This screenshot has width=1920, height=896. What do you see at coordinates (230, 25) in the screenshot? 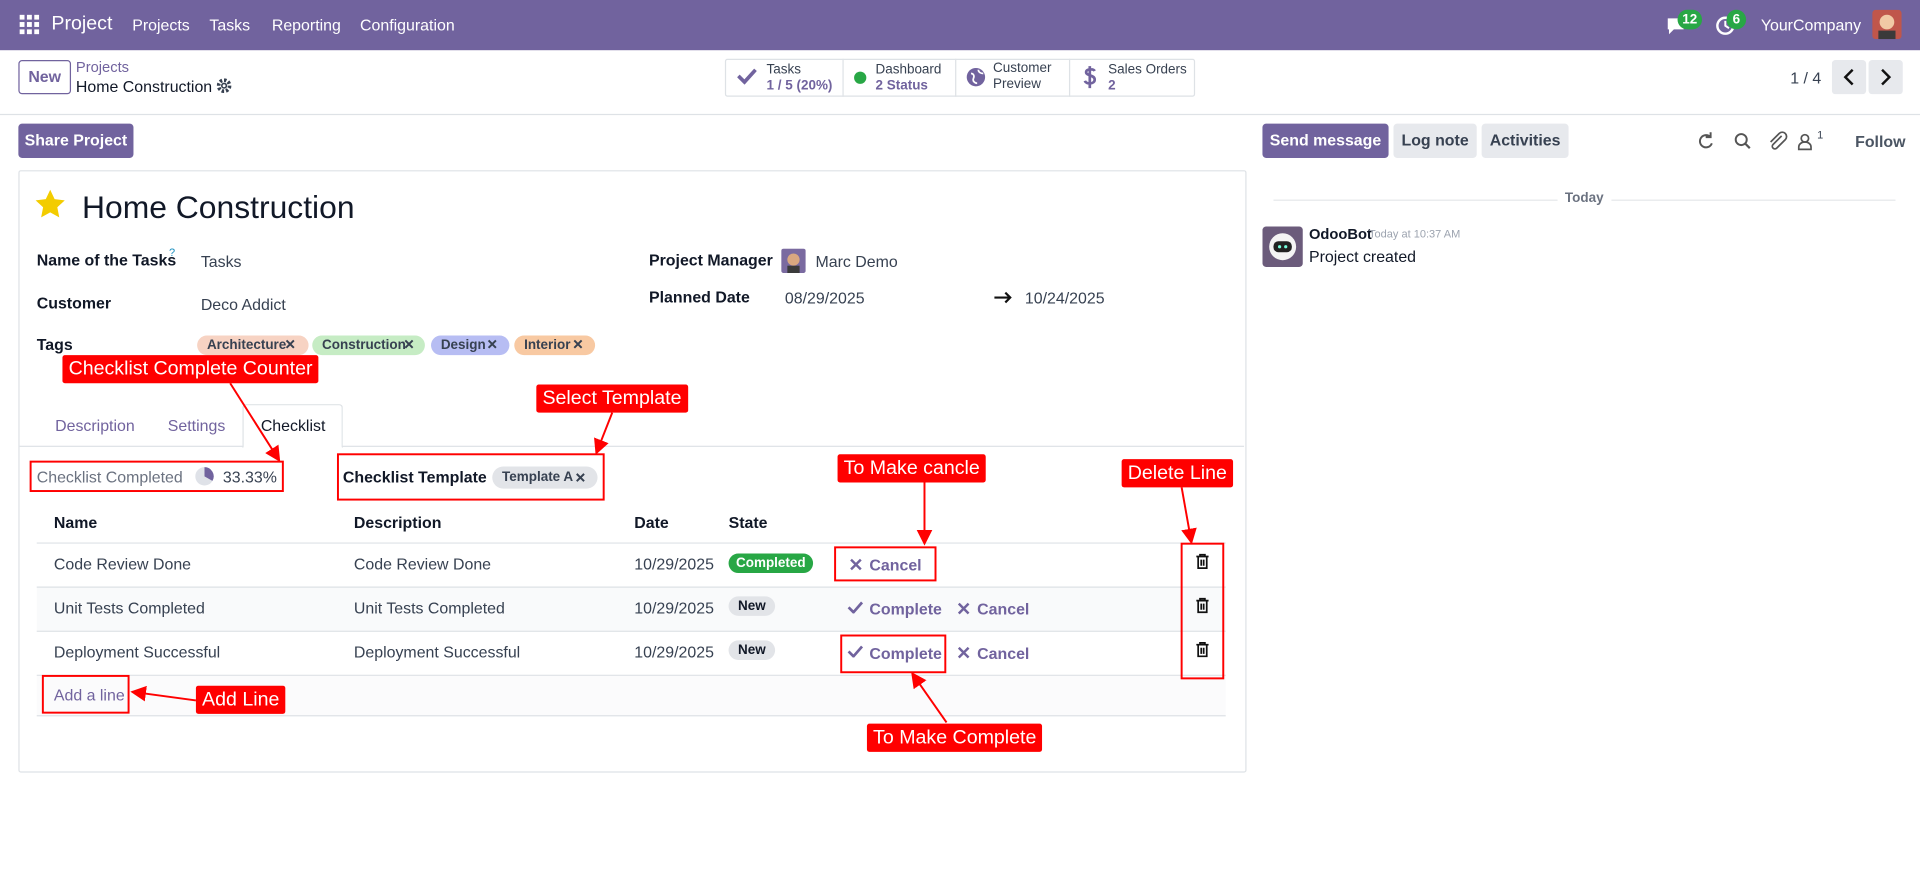
I see `menu-item: Tasks` at bounding box center [230, 25].